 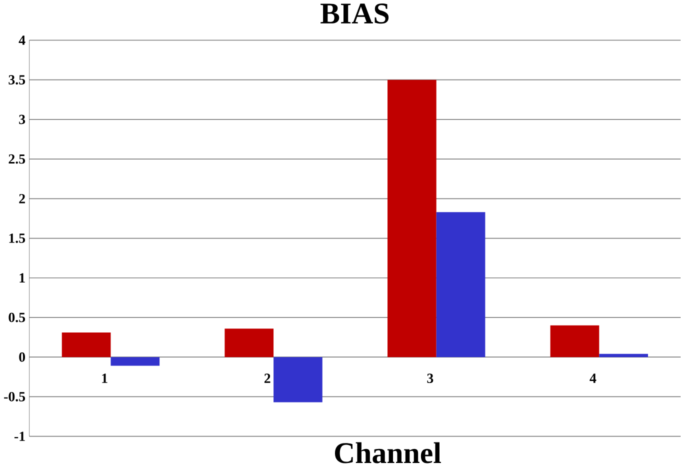 What do you see at coordinates (22, 40) in the screenshot?
I see `y-tick-label: 4` at bounding box center [22, 40].